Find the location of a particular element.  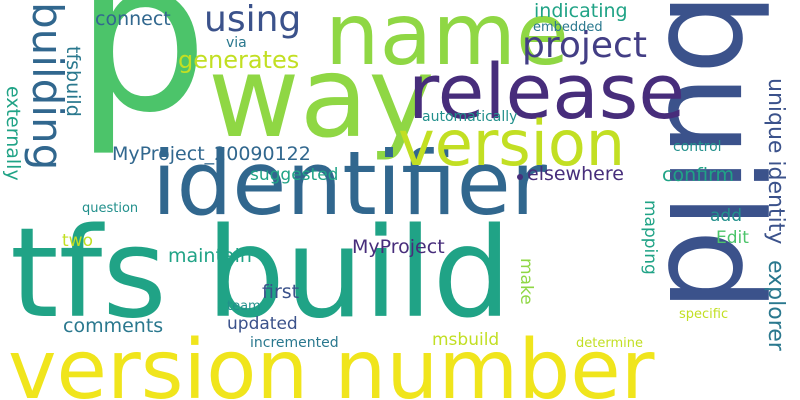

word-project: project is located at coordinates (584, 45).